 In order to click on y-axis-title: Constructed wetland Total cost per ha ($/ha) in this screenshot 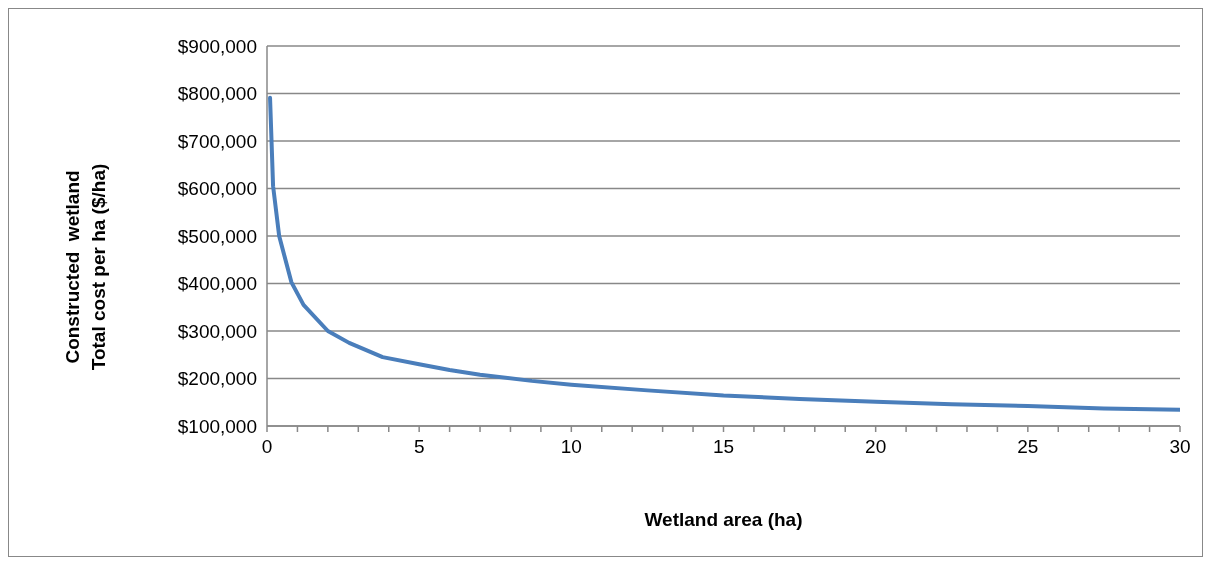, I will do `click(85, 267)`.